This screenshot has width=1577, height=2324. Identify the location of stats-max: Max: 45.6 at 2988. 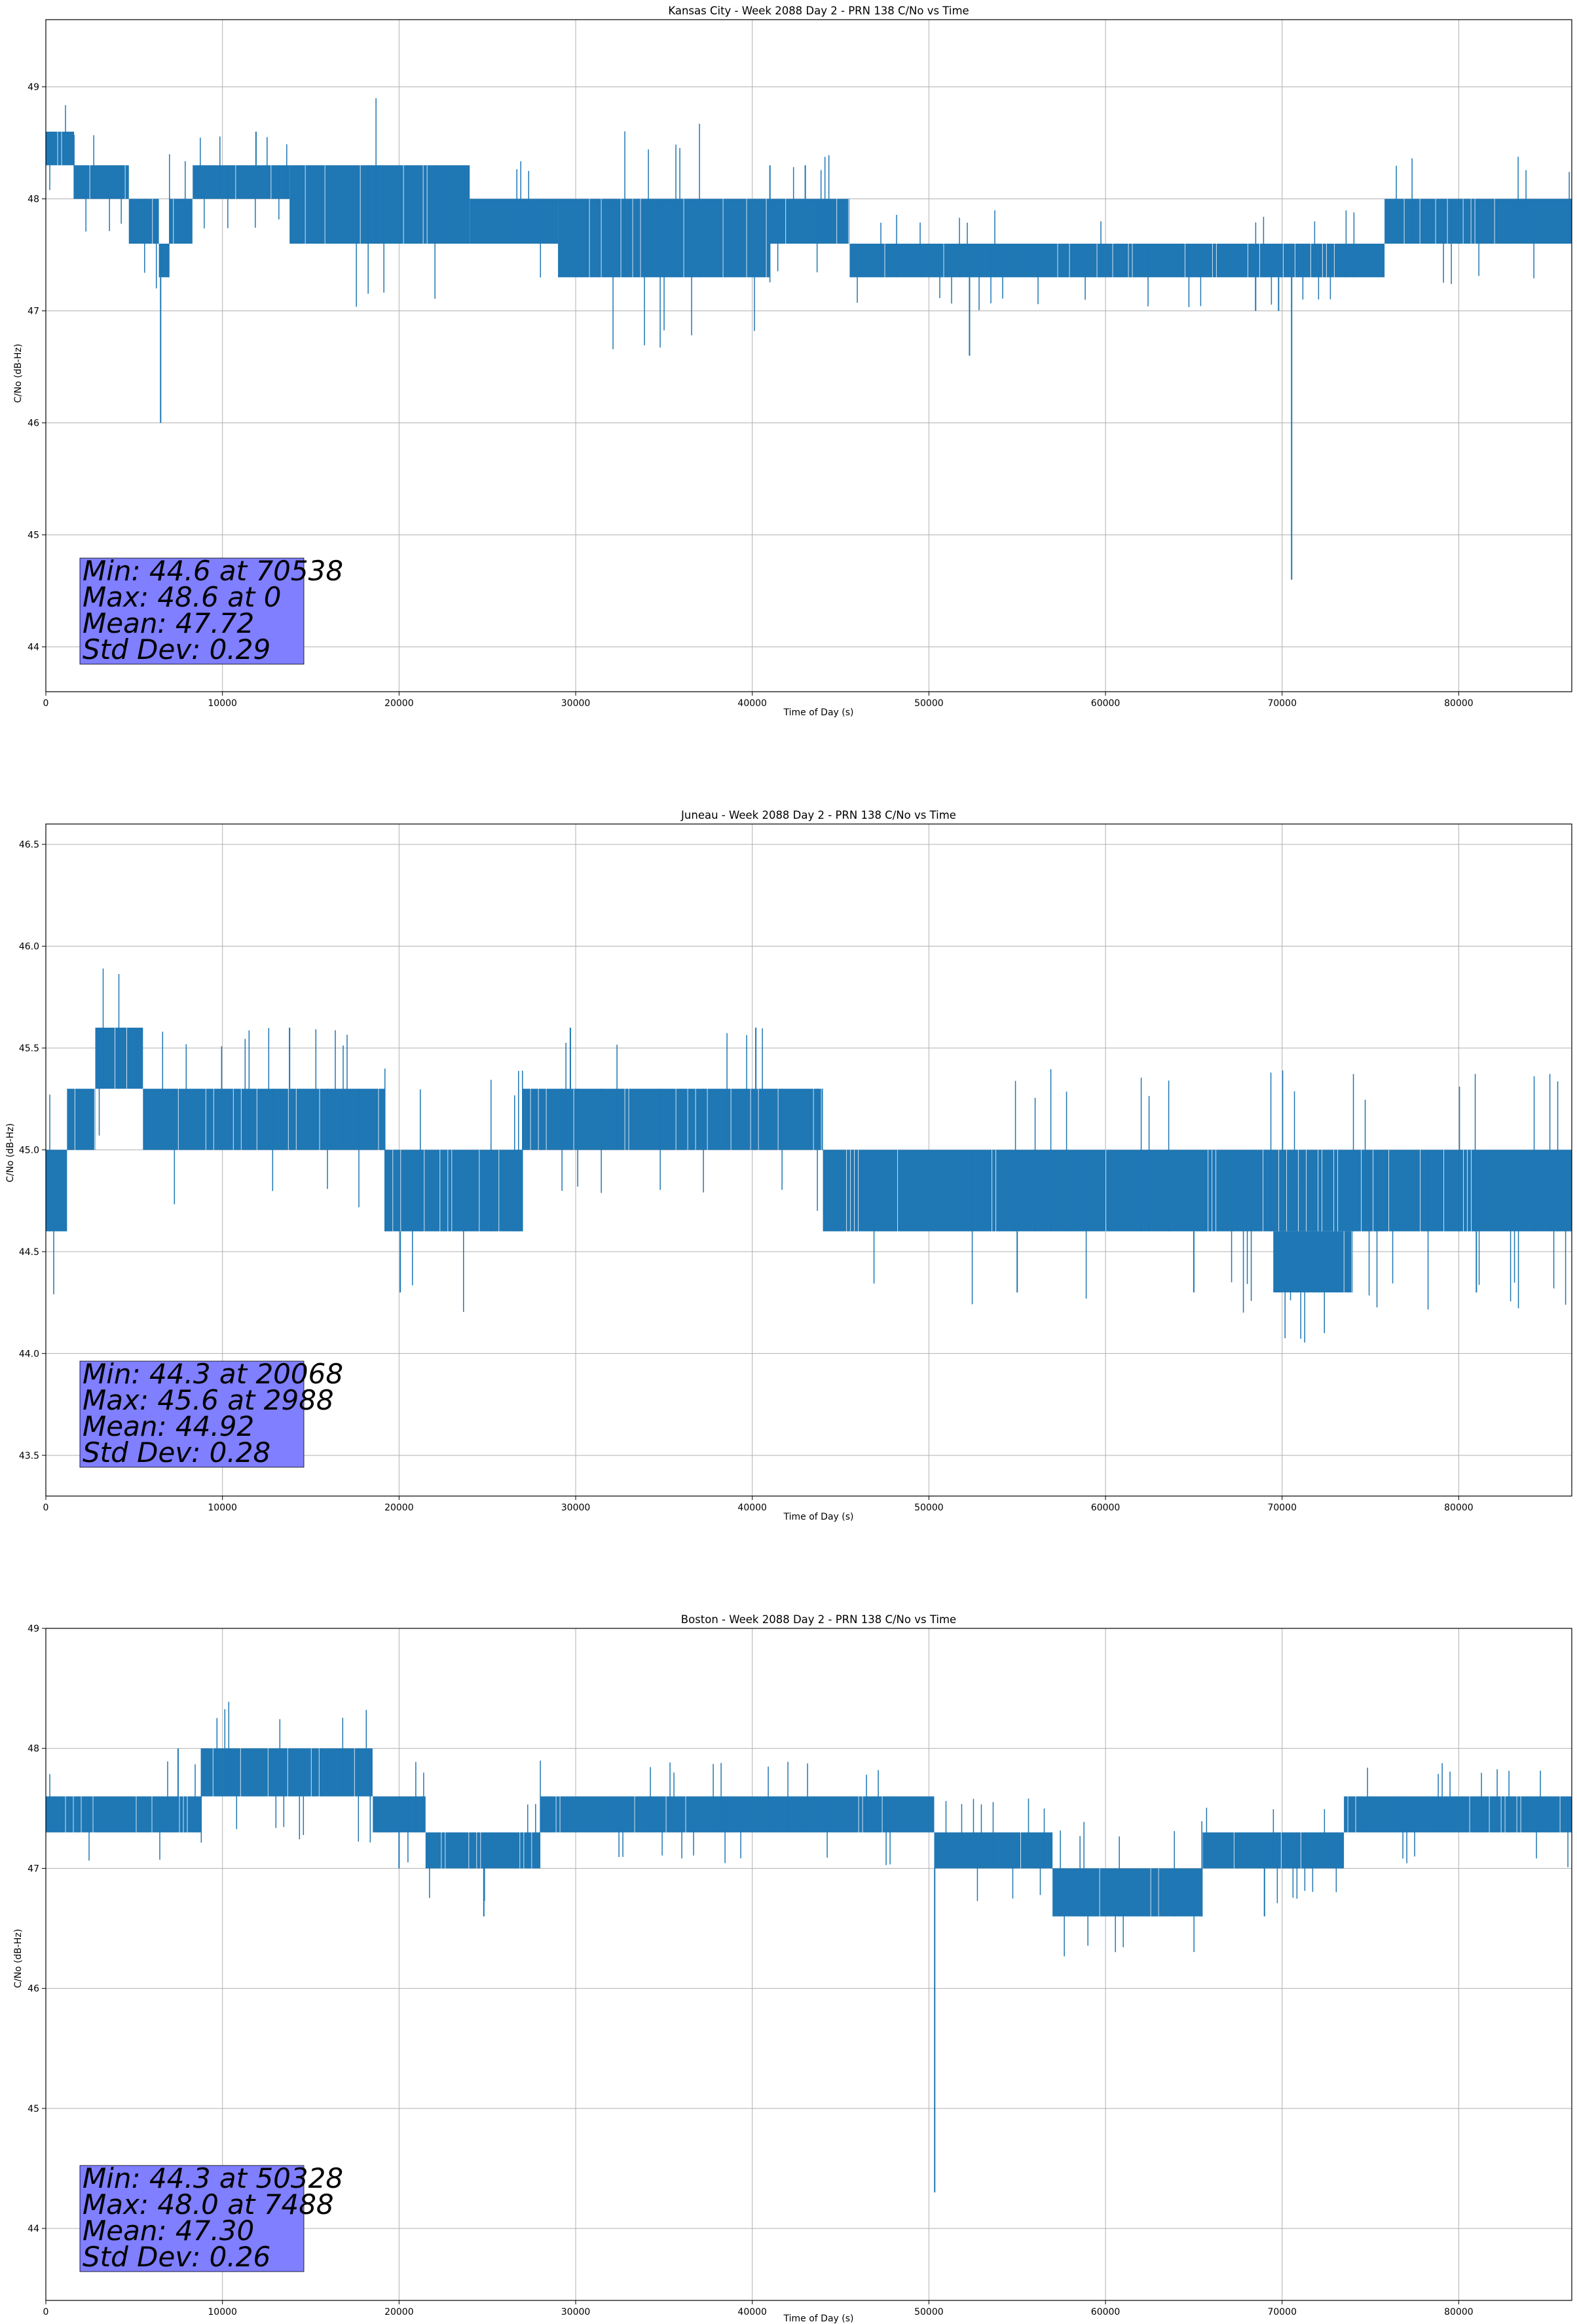
(208, 1400).